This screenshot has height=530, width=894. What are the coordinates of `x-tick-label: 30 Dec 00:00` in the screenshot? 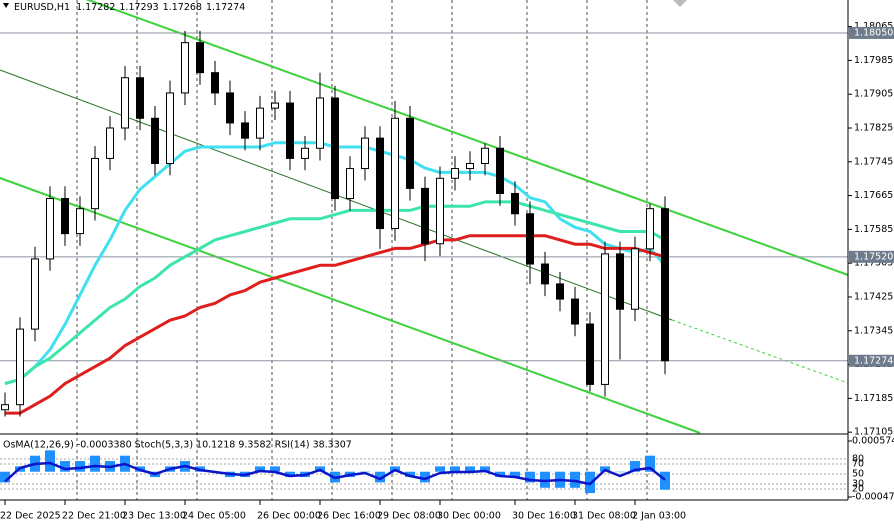 It's located at (469, 516).